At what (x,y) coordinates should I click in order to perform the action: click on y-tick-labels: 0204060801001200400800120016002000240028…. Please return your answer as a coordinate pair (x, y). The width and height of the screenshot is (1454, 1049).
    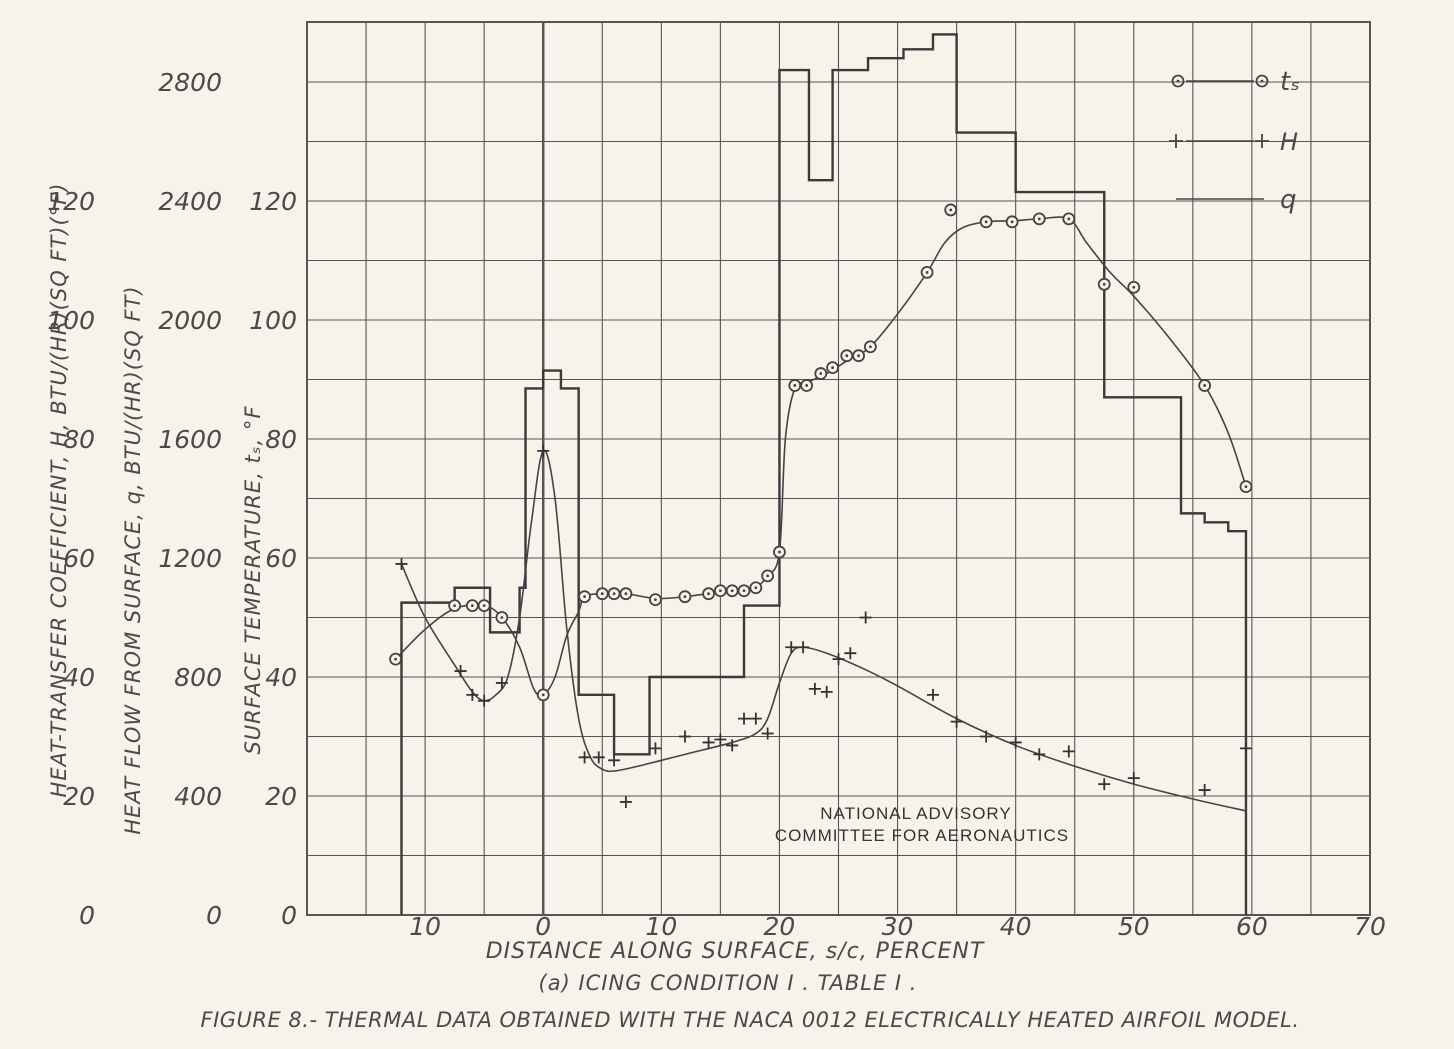
    Looking at the image, I should click on (172, 499).